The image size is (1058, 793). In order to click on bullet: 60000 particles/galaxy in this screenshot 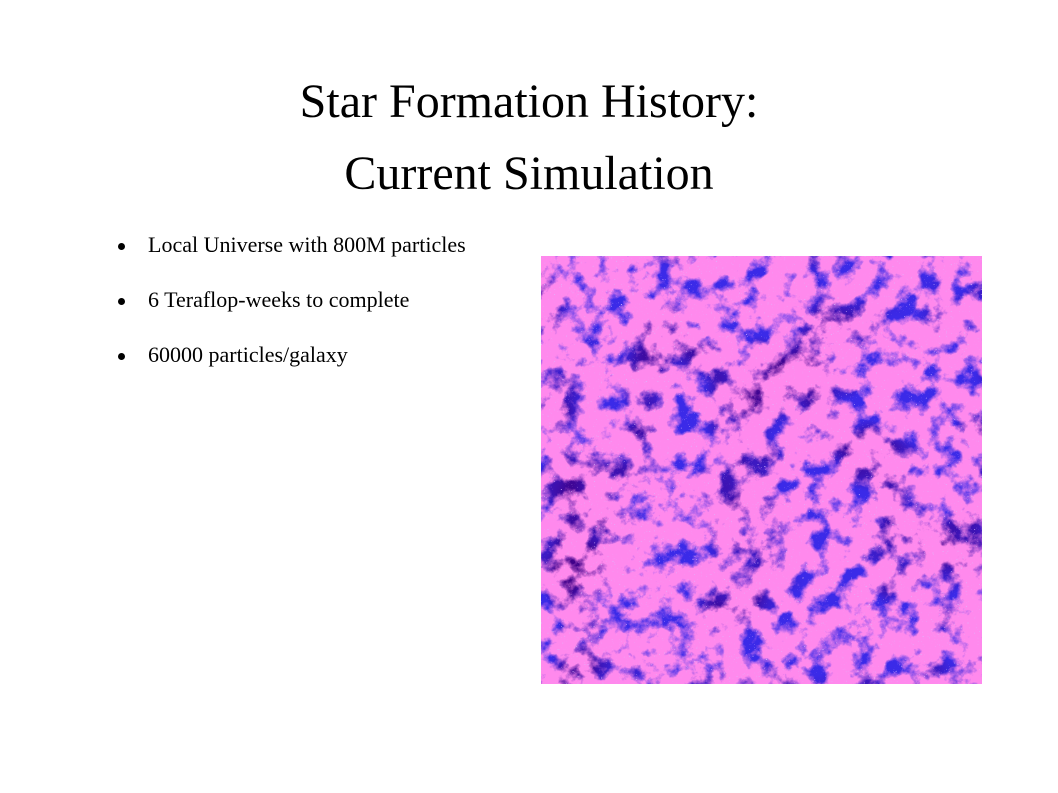, I will do `click(315, 355)`.